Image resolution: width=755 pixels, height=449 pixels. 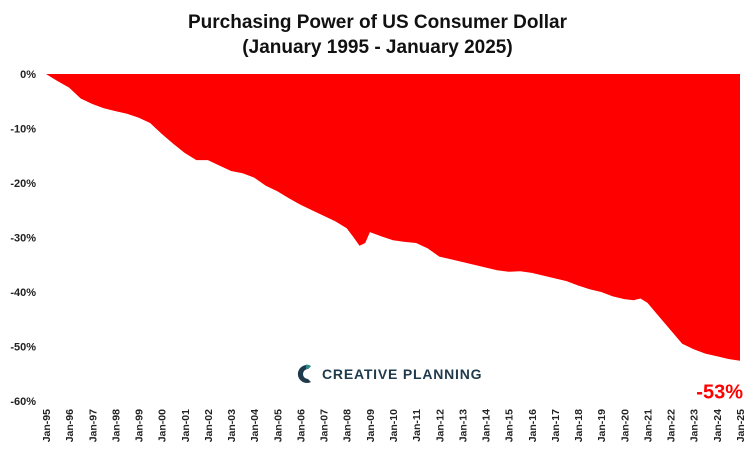 I want to click on x-tick-label: Jan-97, so click(x=93, y=425).